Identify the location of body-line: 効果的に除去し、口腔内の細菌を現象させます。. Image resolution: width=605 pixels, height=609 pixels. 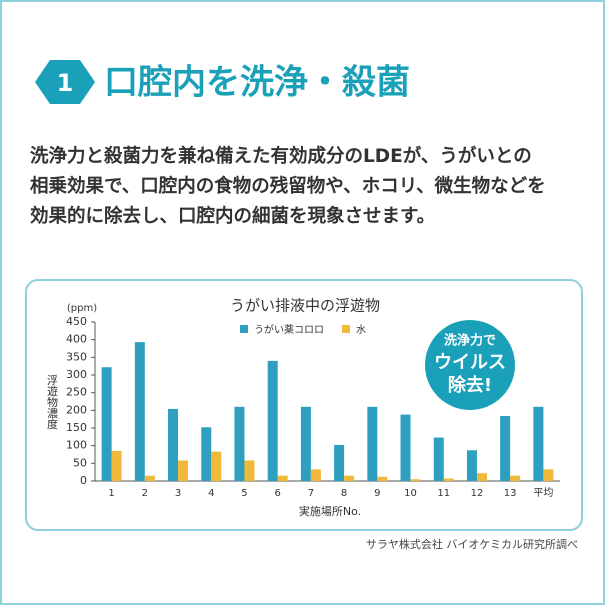
(232, 216).